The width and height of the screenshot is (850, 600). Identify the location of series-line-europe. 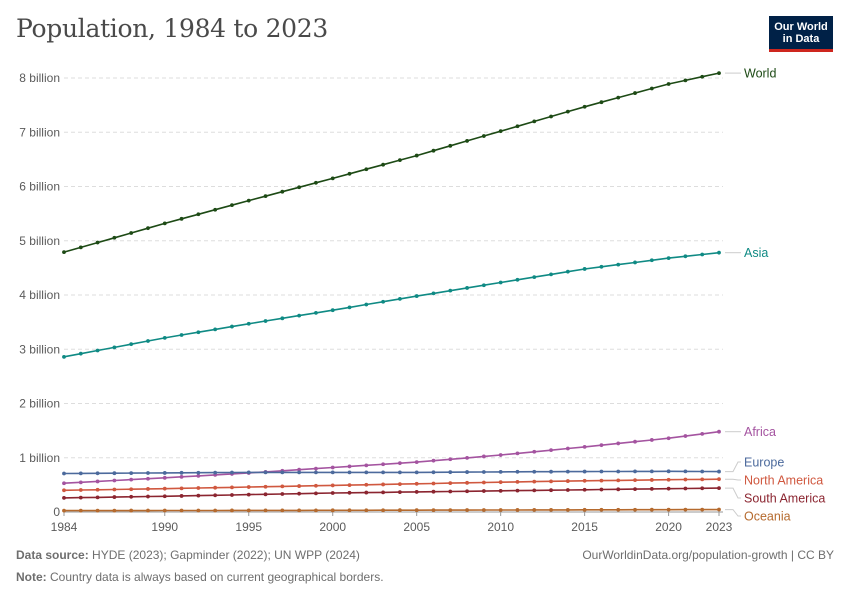
(391, 472).